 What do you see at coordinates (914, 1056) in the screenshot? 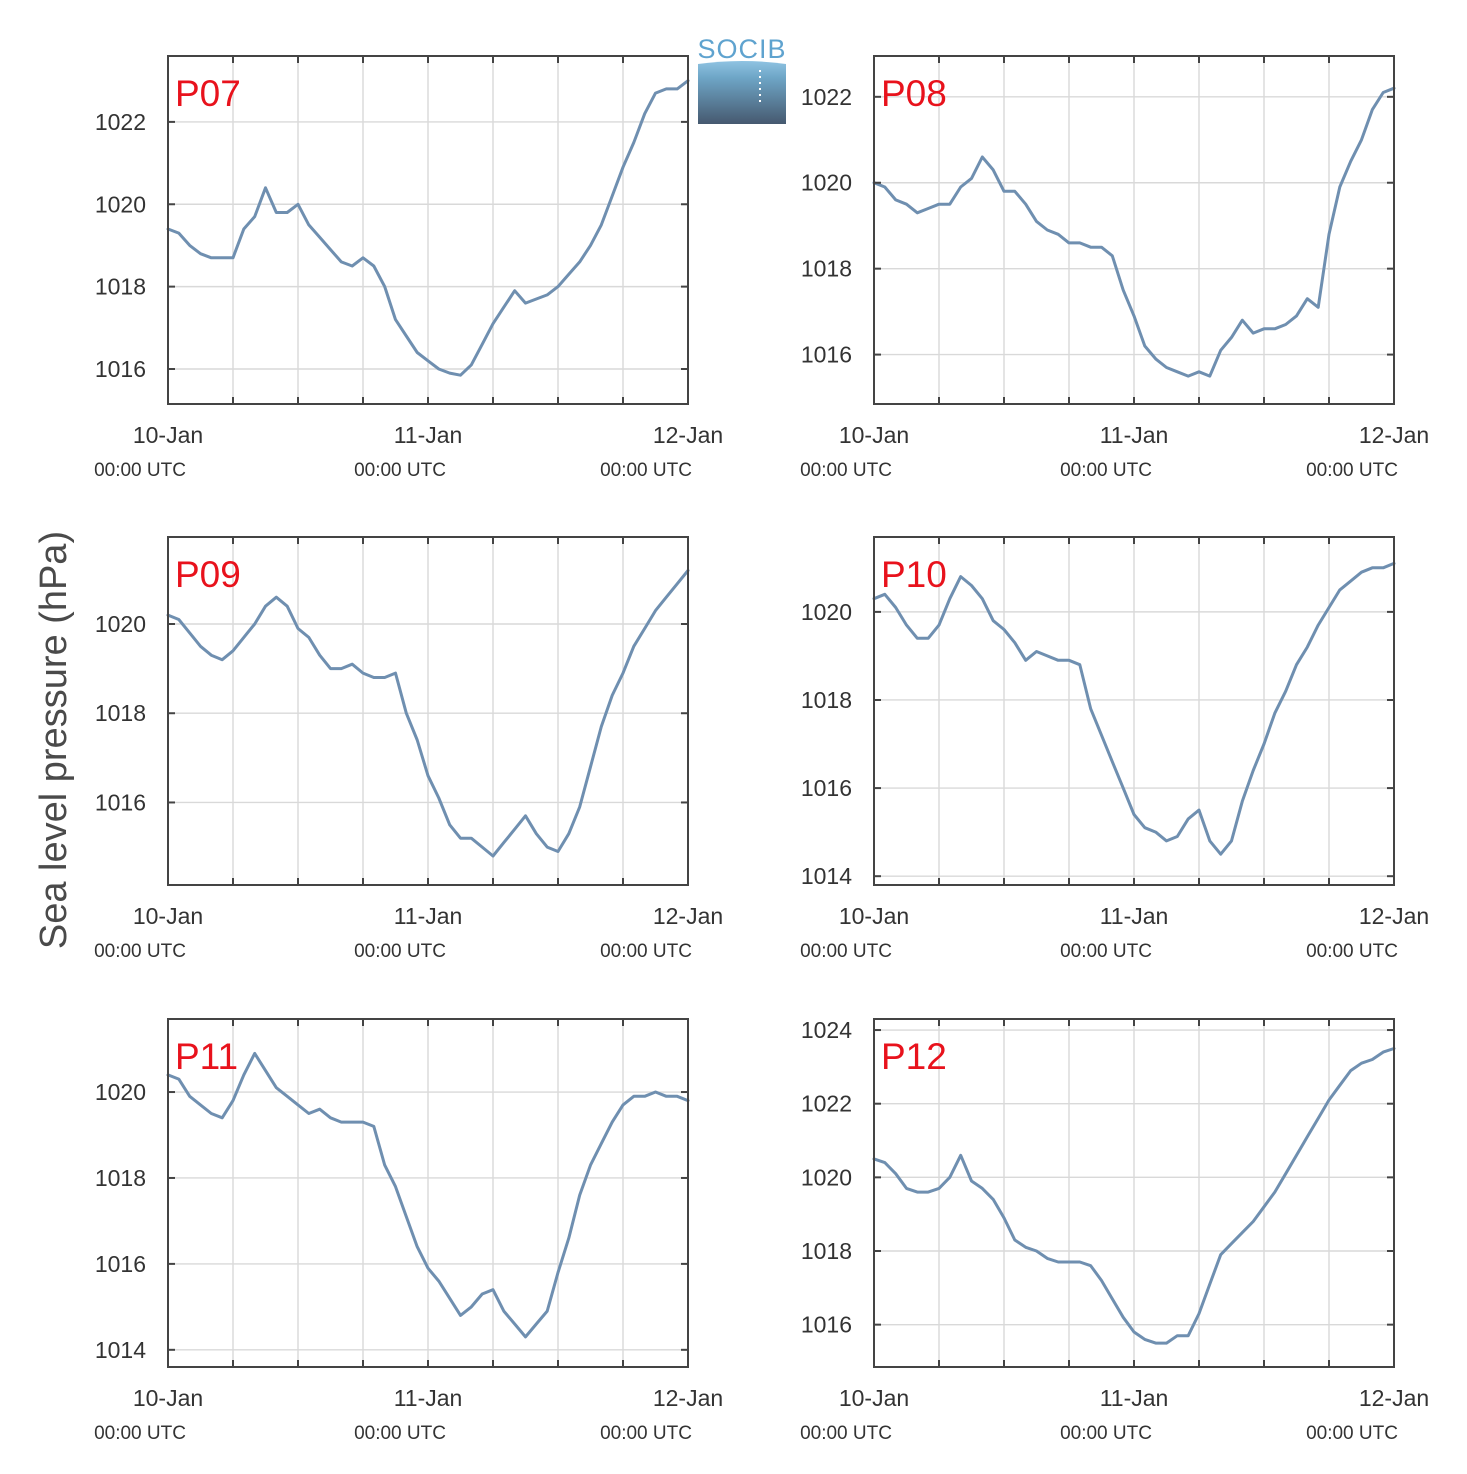
I see `station-label: P12` at bounding box center [914, 1056].